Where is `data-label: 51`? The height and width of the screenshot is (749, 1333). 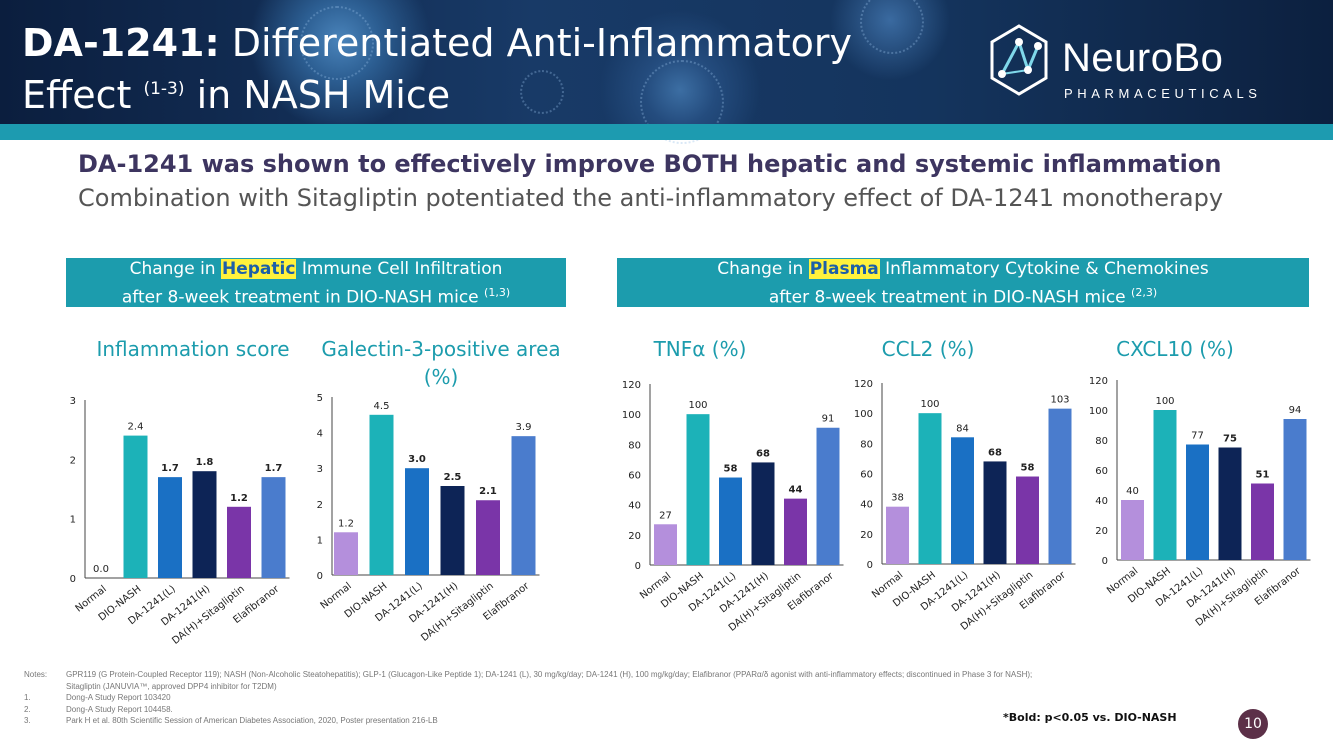
data-label: 51 is located at coordinates (1263, 475).